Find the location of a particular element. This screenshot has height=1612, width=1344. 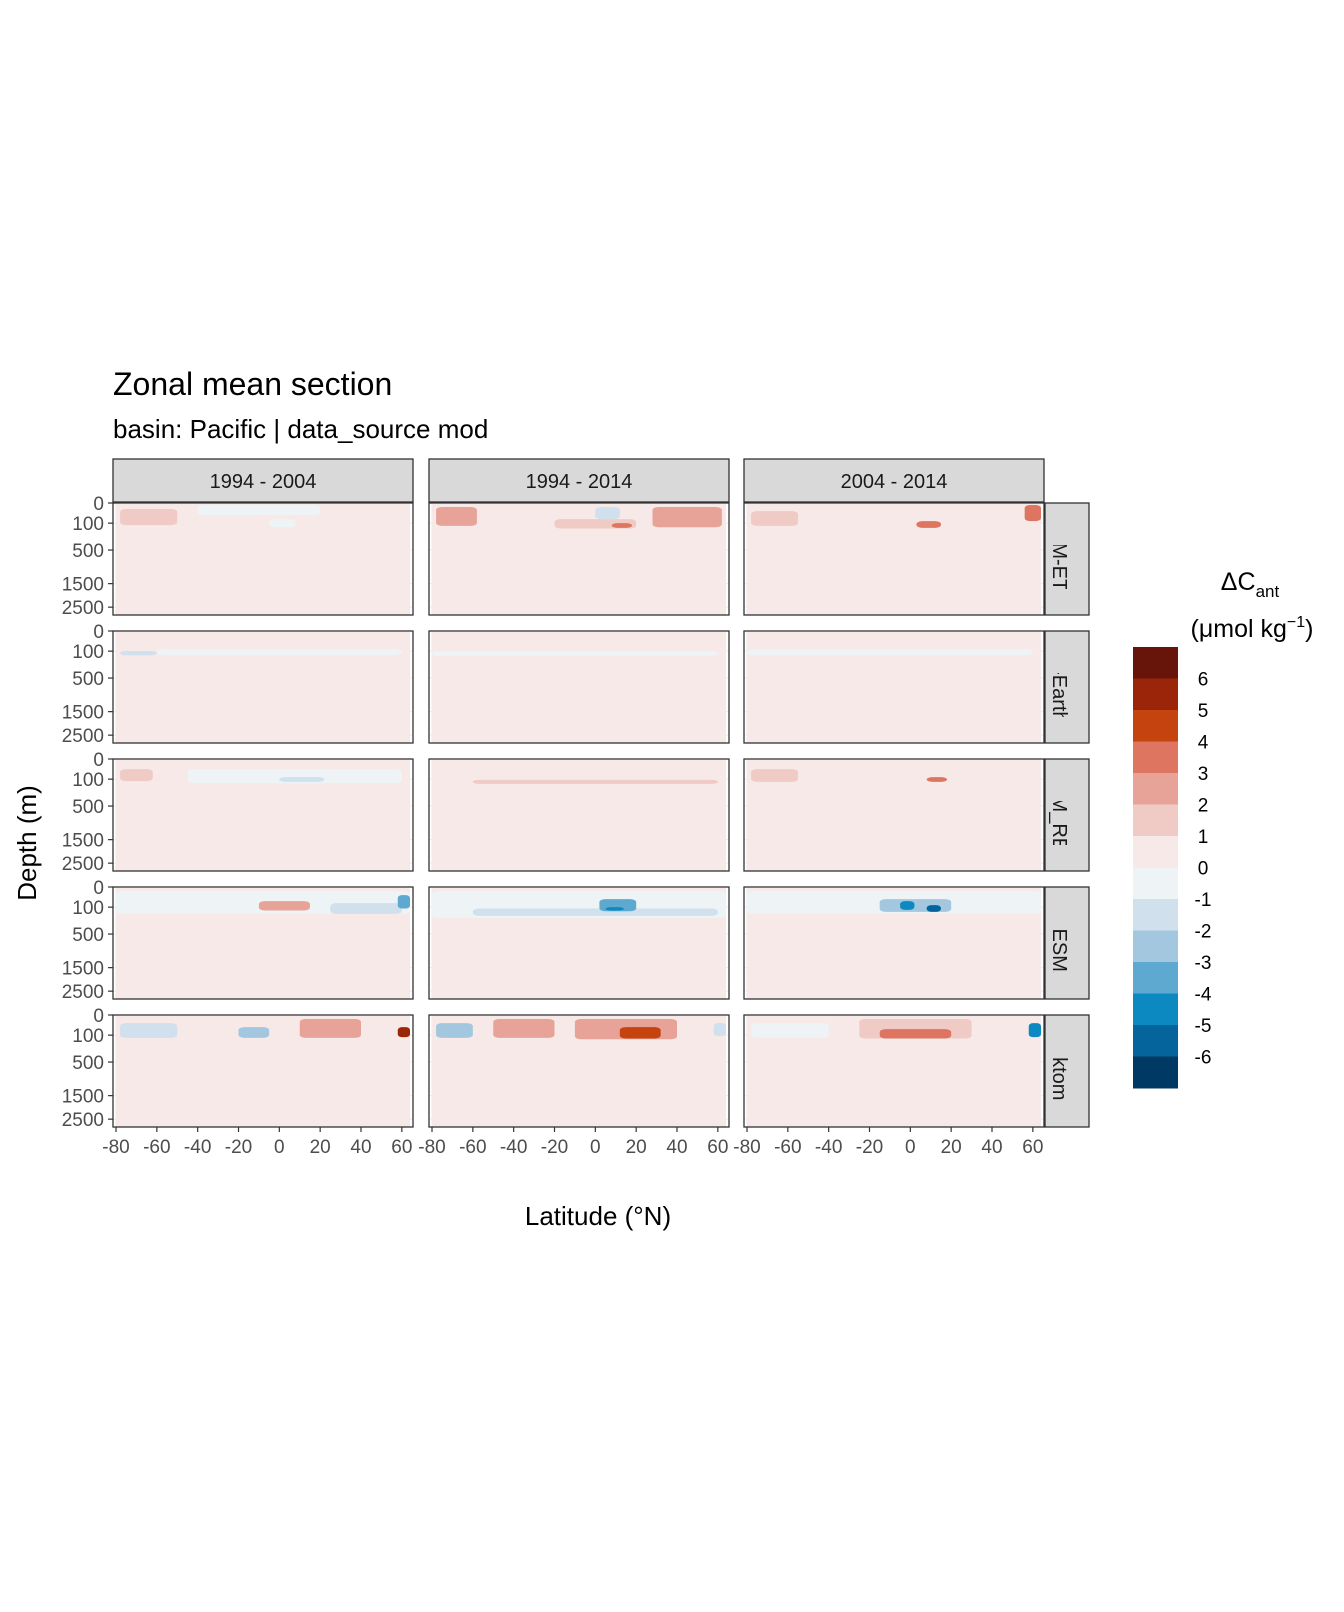

panel-r2-c1 is located at coordinates (263, 687).